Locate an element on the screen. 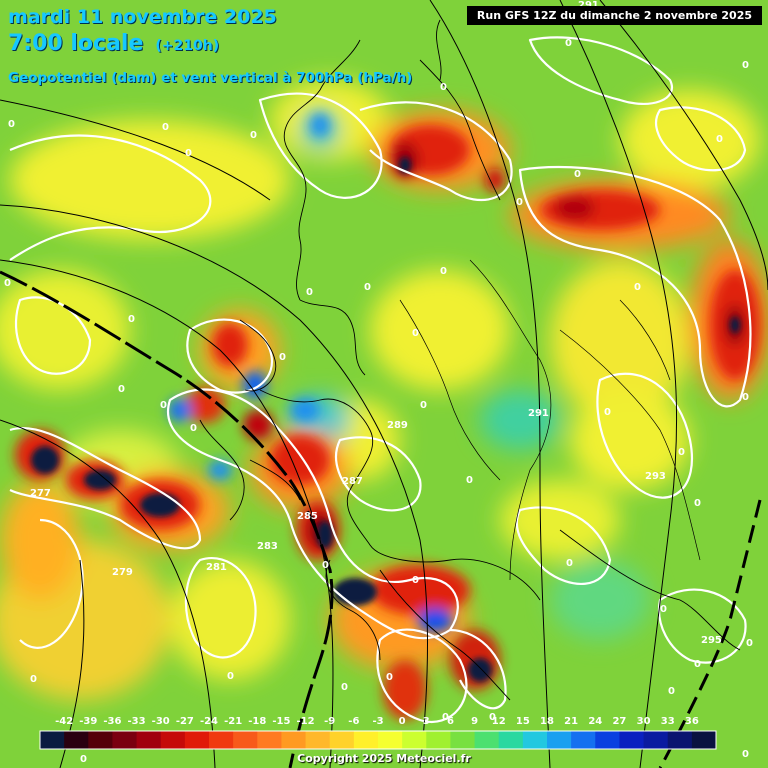 This screenshot has width=768, height=768. colorbar-tick-label: 0 is located at coordinates (402, 721).